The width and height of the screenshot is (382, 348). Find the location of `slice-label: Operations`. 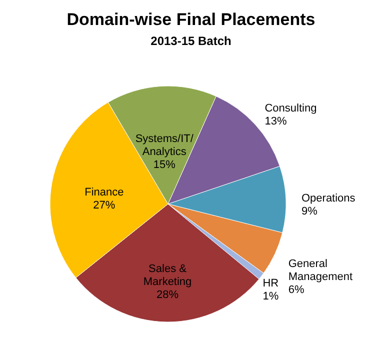

slice-label: Operations is located at coordinates (328, 198).